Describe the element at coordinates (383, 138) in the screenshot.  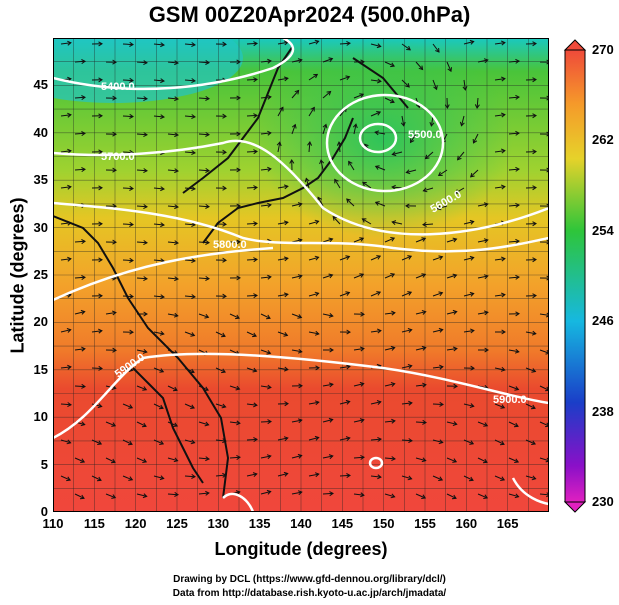
I see `low-pressure-area` at that location.